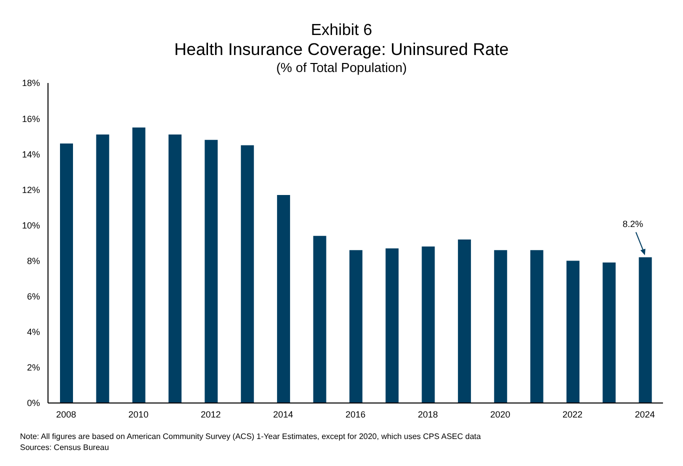 Image resolution: width=683 pixels, height=466 pixels. I want to click on chart-title: Exhibit 6, so click(342, 31).